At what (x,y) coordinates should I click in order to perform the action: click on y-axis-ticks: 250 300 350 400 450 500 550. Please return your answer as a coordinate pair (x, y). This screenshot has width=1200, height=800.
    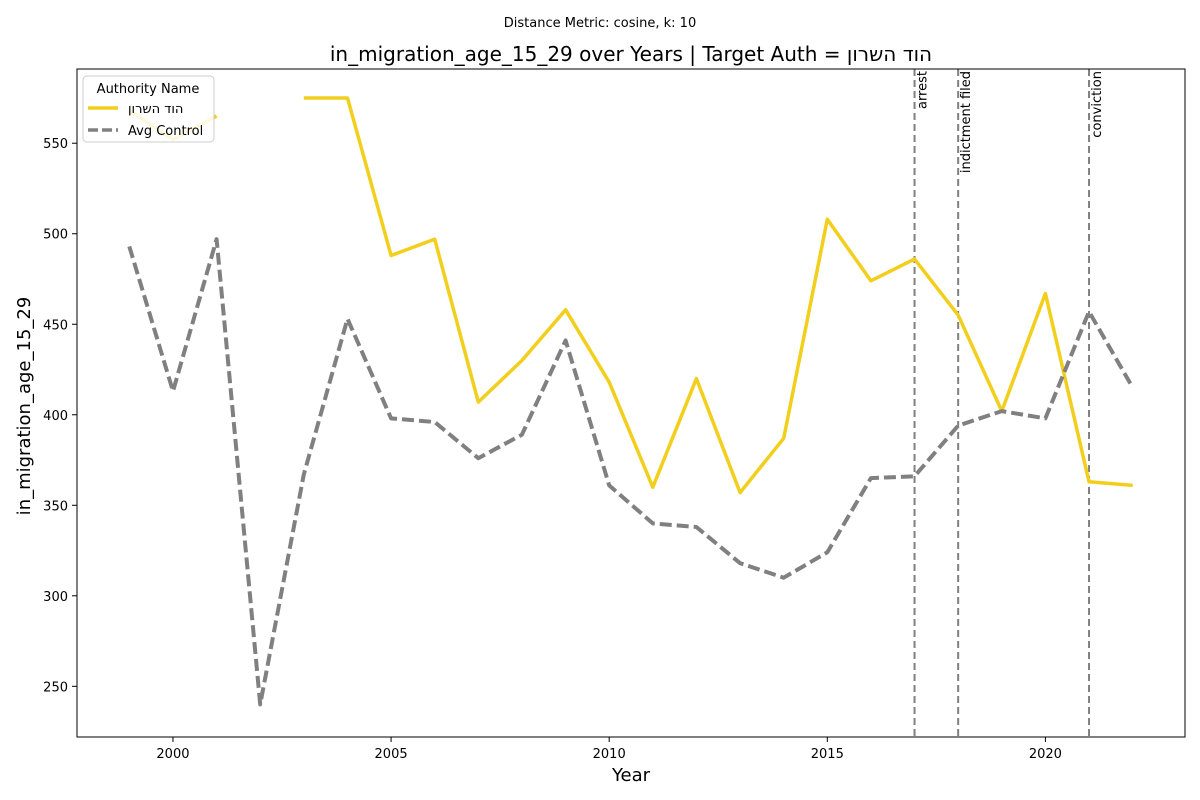
    Looking at the image, I should click on (60, 416).